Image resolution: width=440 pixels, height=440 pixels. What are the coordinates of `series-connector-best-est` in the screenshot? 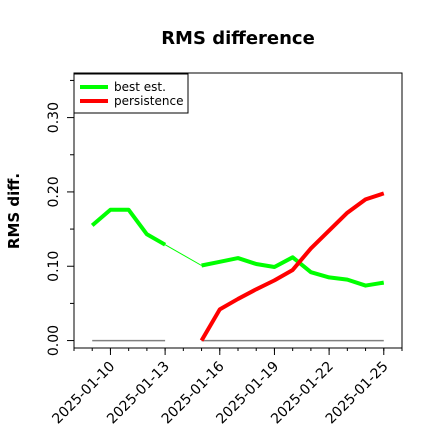 It's located at (183, 255).